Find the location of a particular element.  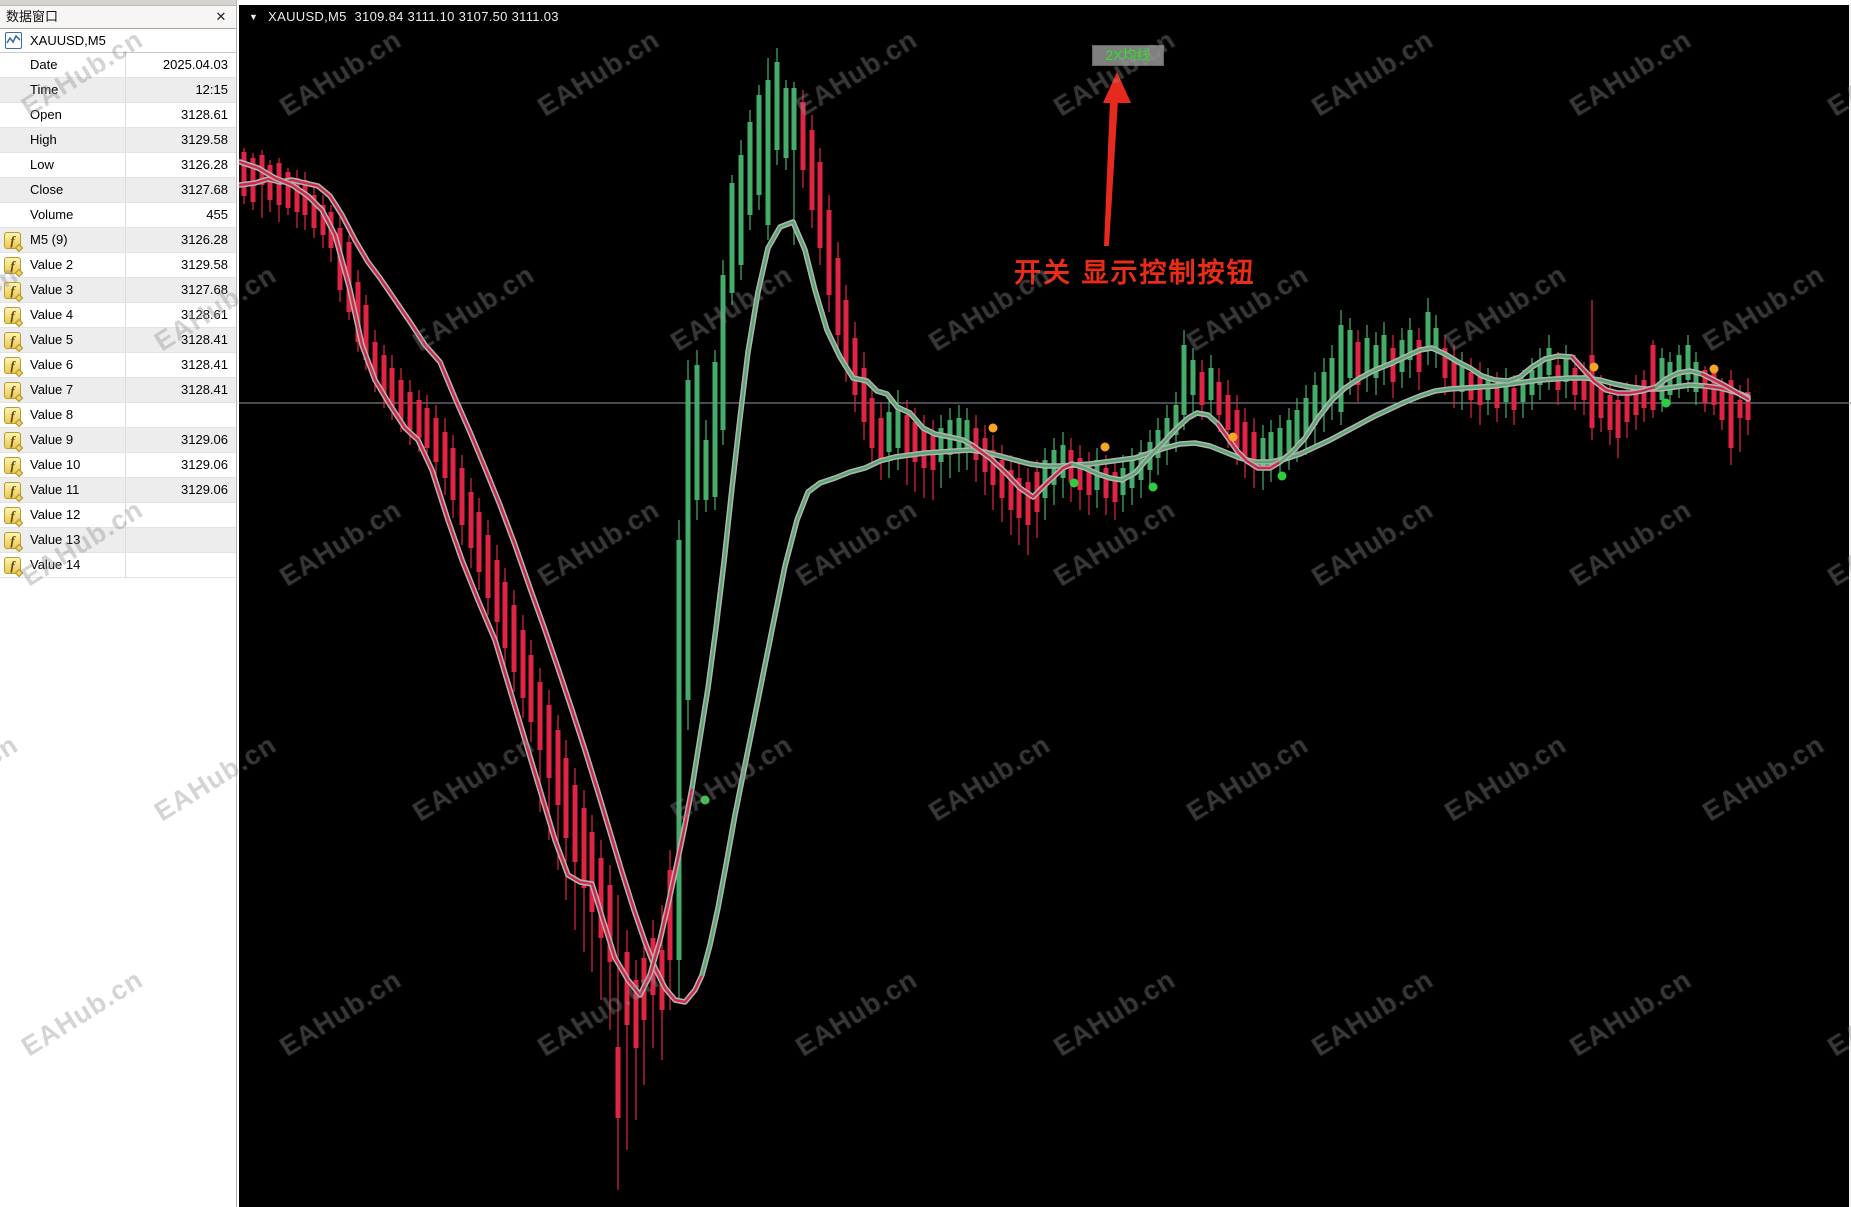

table-row: Low 3126.28 is located at coordinates (118, 165).